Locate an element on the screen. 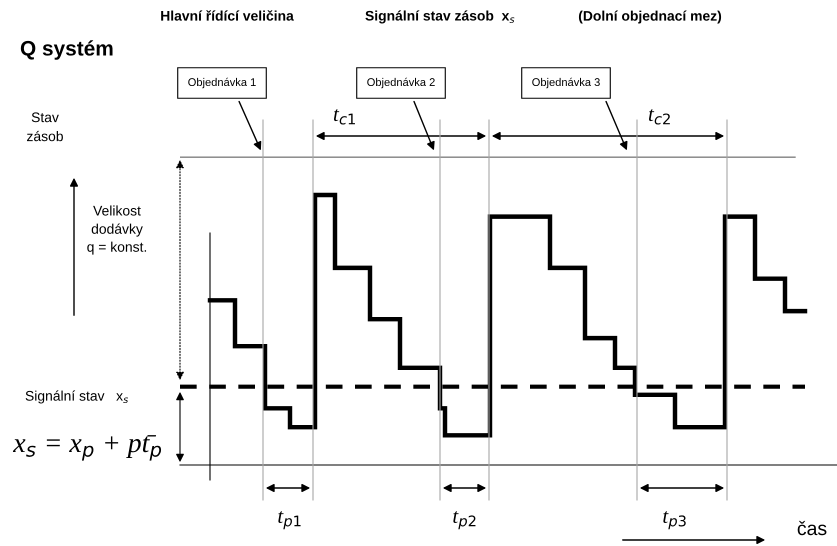 This screenshot has width=837, height=546. text: x$_{s}$ = x$_{p}$ + pt̄$_{p}$ is located at coordinates (87, 448).